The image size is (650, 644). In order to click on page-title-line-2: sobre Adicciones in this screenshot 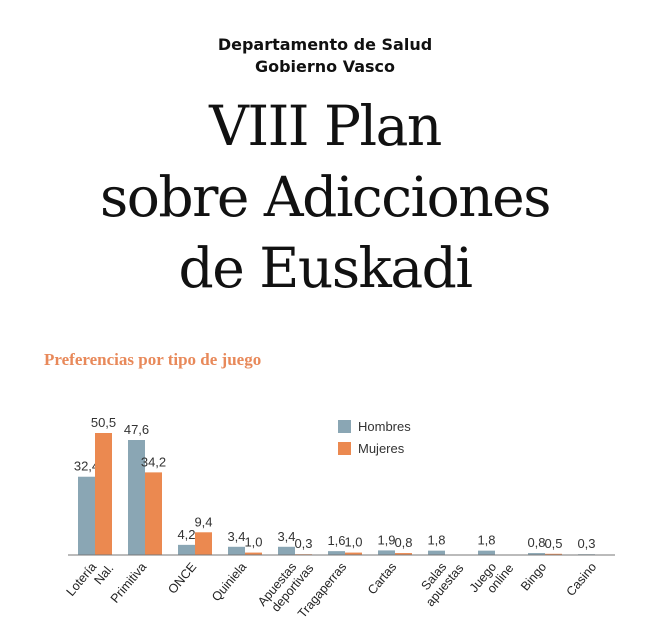, I will do `click(325, 197)`.